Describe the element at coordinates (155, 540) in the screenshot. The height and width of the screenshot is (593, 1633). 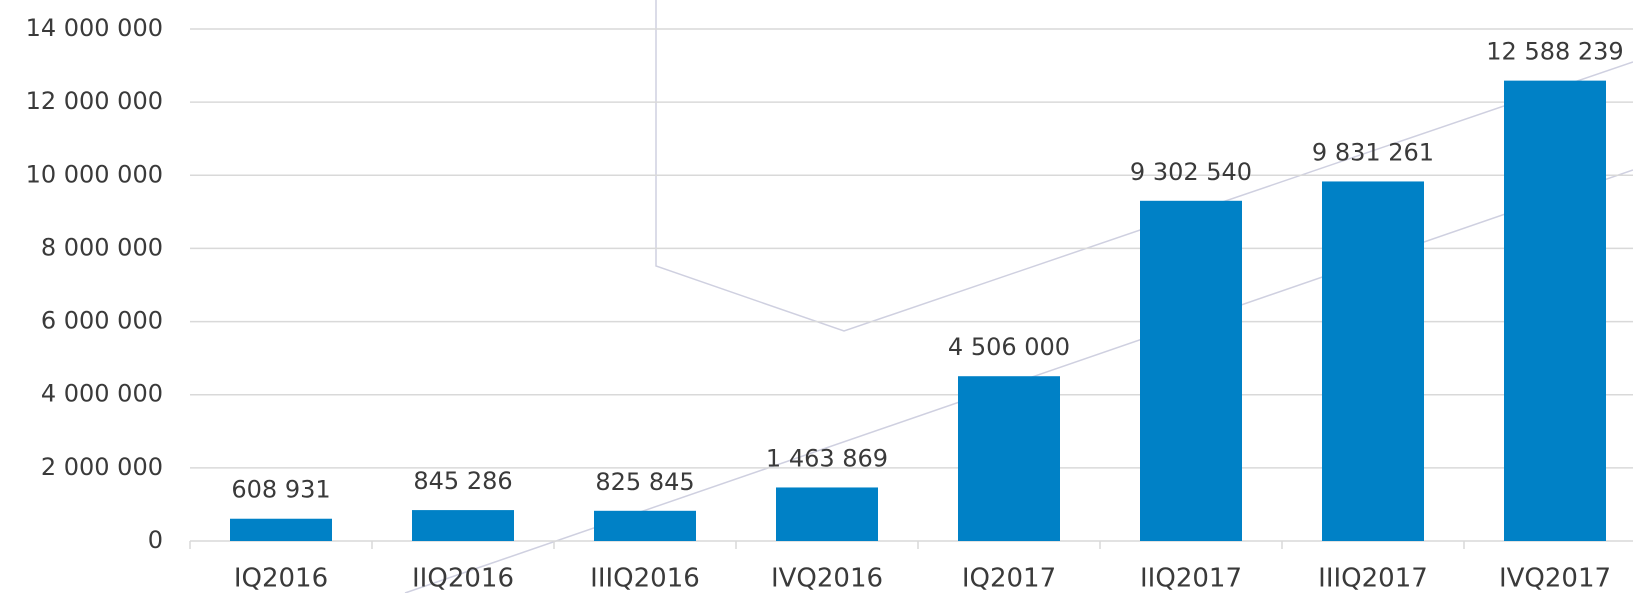
I see `y-tick-label: 0` at that location.